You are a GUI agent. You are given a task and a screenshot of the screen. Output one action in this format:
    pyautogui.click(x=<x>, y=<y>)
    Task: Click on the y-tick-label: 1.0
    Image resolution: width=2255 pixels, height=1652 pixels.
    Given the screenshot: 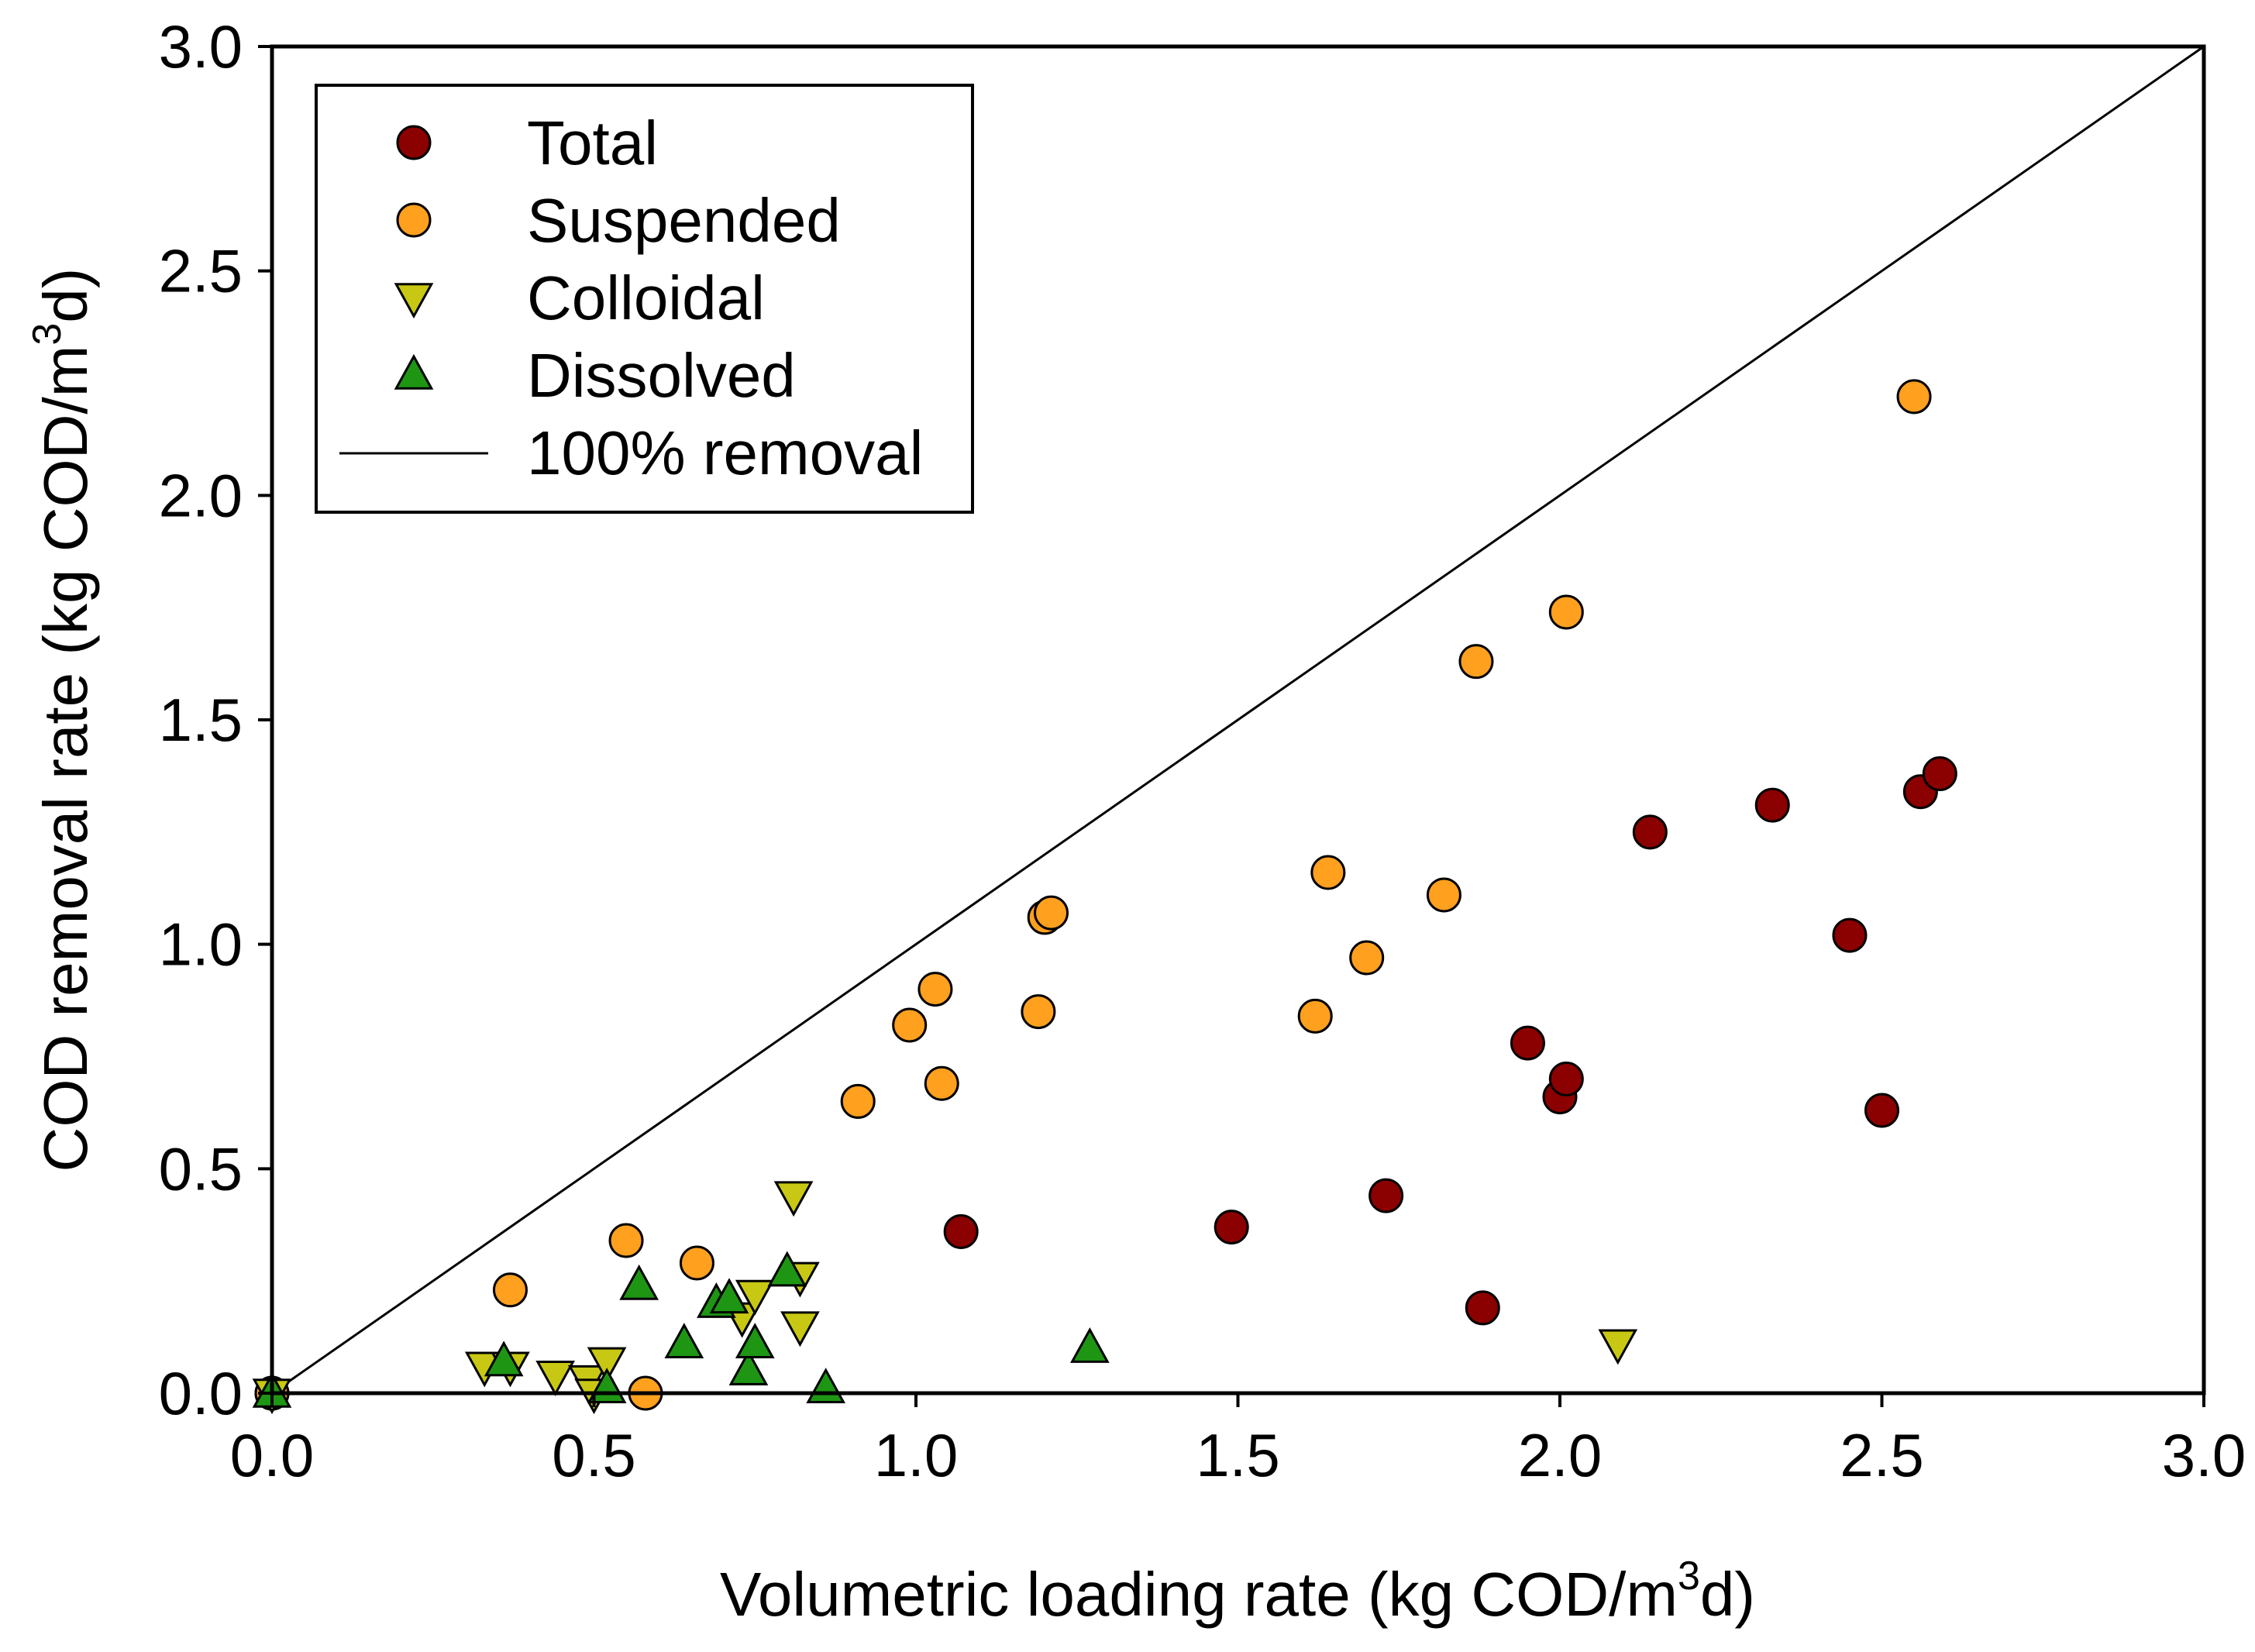 What is the action you would take?
    pyautogui.click(x=201, y=944)
    